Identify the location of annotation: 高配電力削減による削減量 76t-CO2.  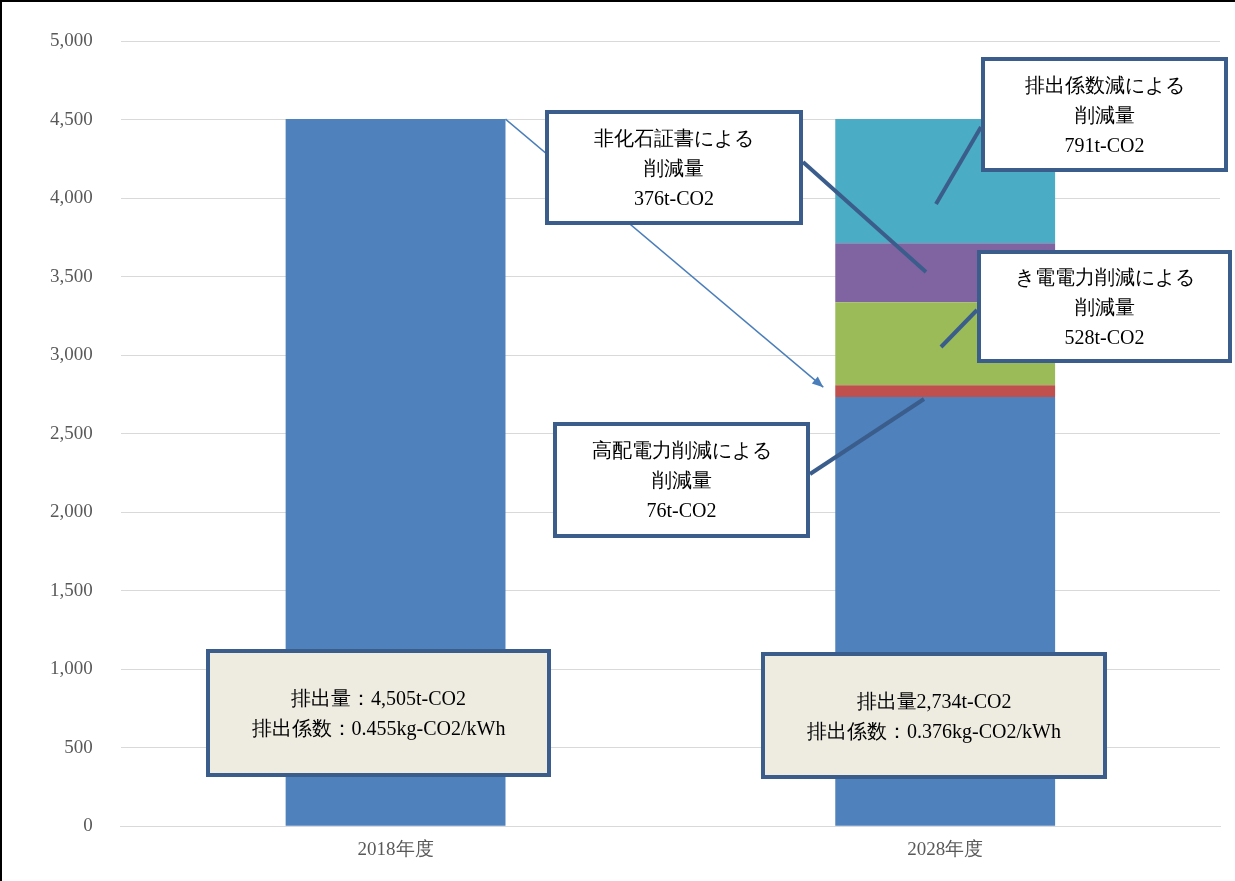
(681, 480).